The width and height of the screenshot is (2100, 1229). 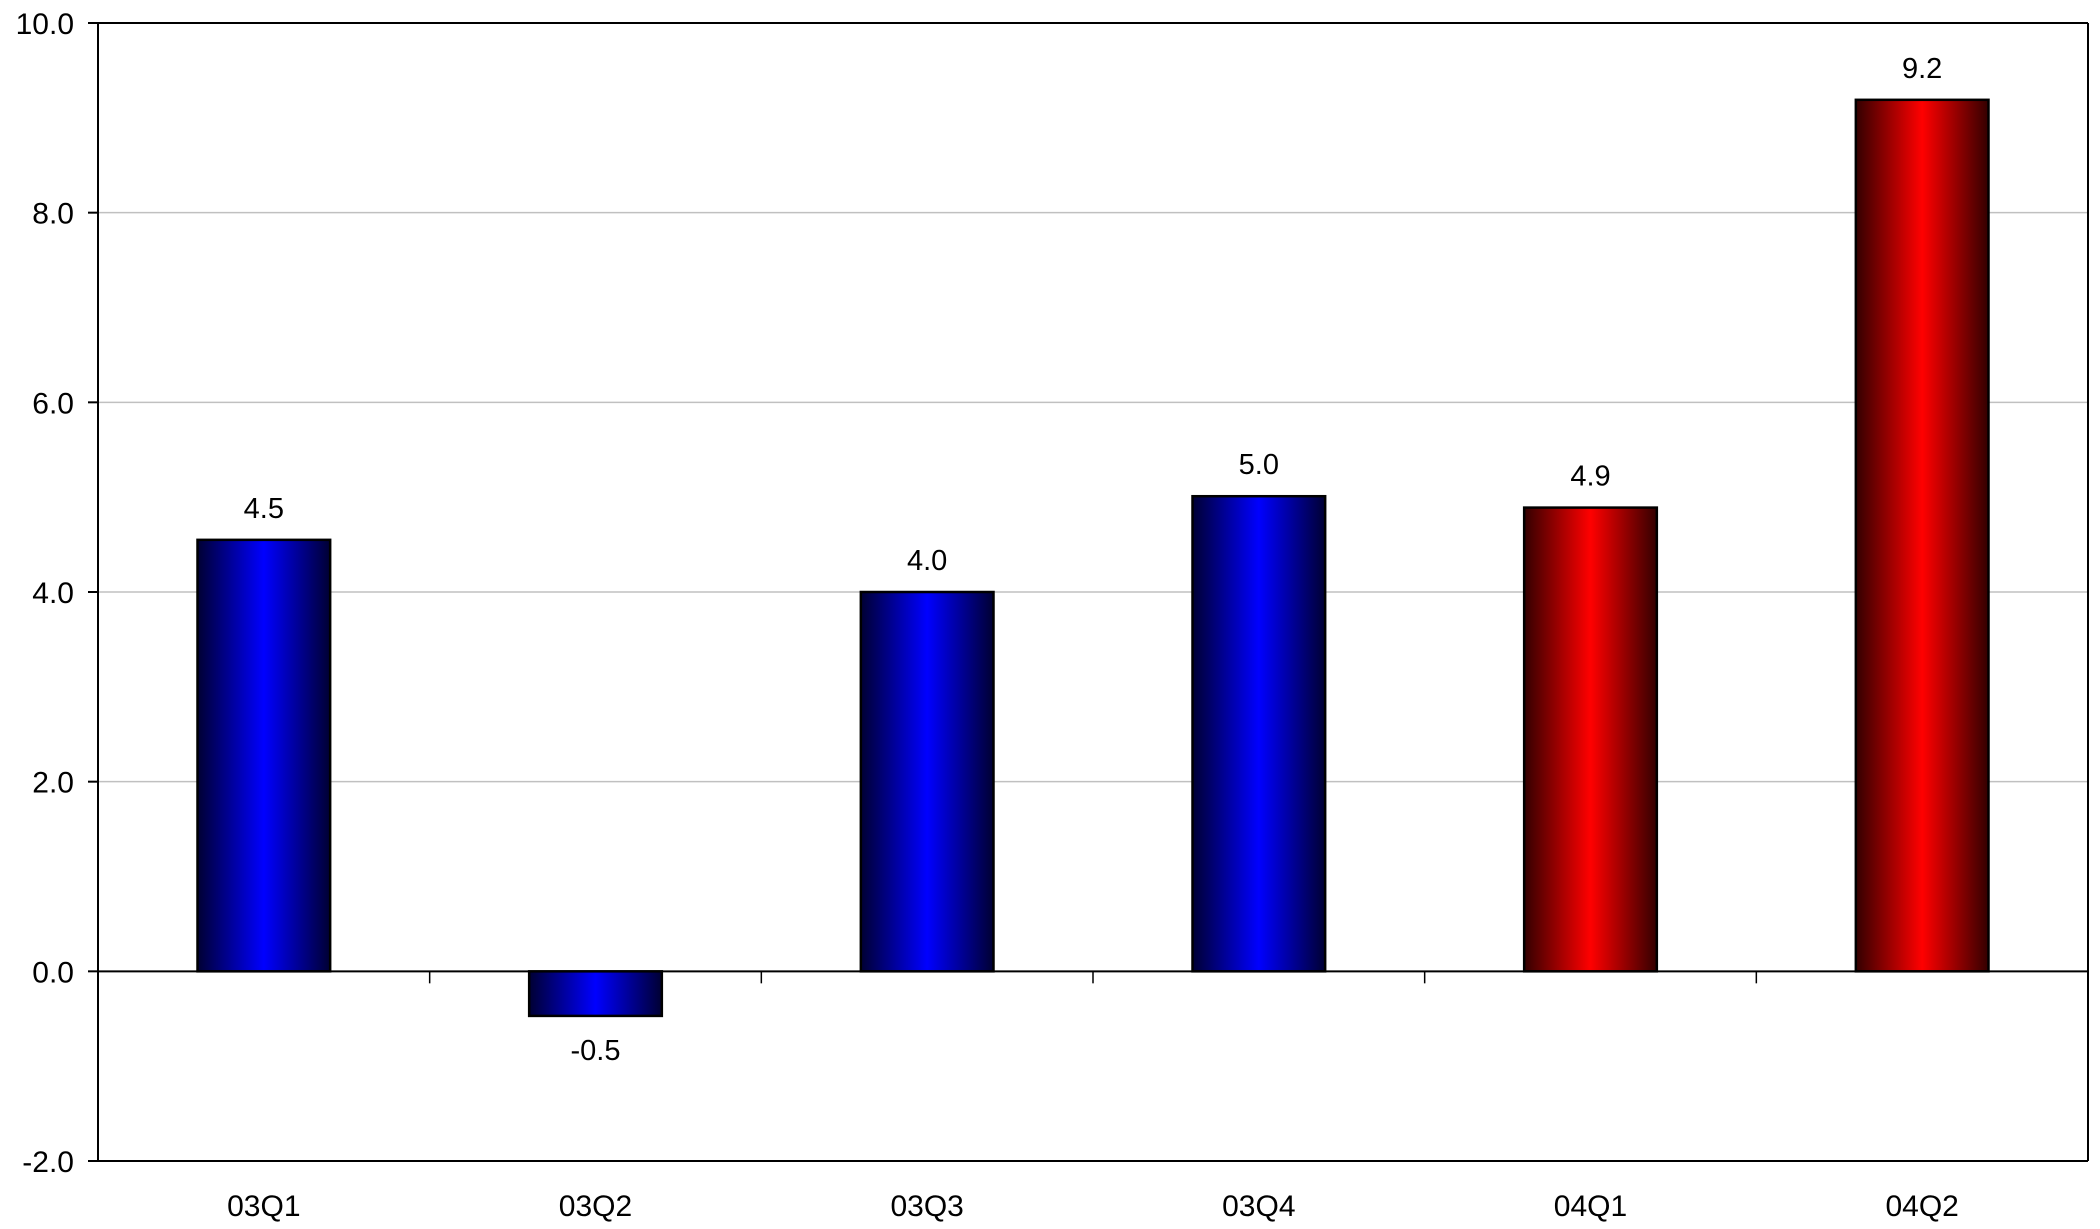 What do you see at coordinates (1922, 69) in the screenshot?
I see `data-label: 9.2` at bounding box center [1922, 69].